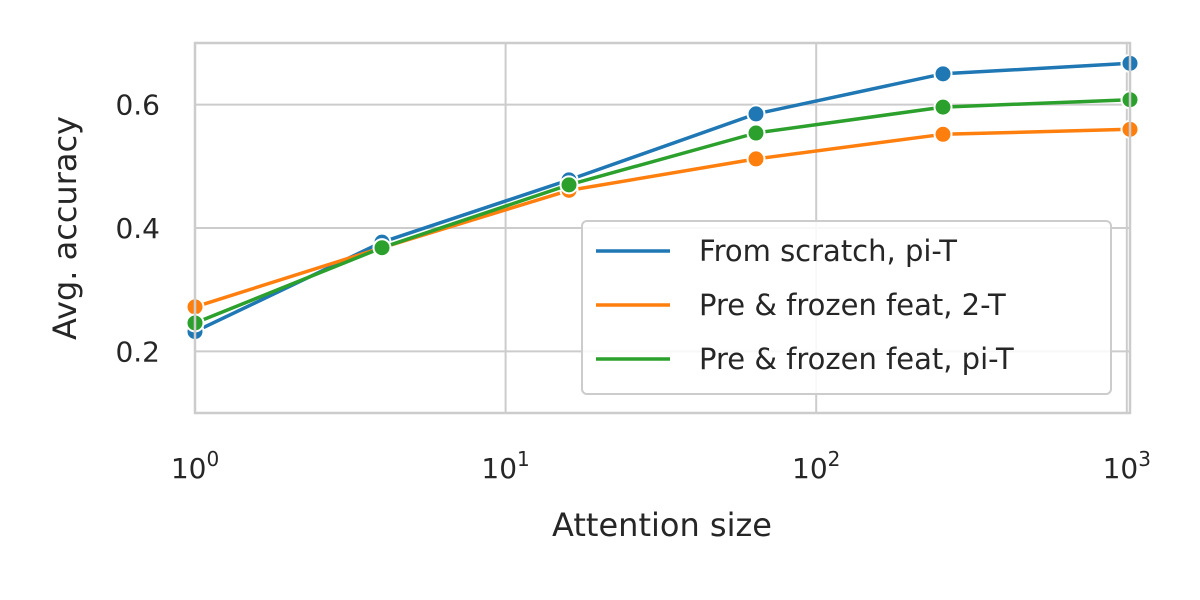 This screenshot has width=1200, height=600. Describe the element at coordinates (505, 466) in the screenshot. I see `x-tick-label: 10¹` at that location.